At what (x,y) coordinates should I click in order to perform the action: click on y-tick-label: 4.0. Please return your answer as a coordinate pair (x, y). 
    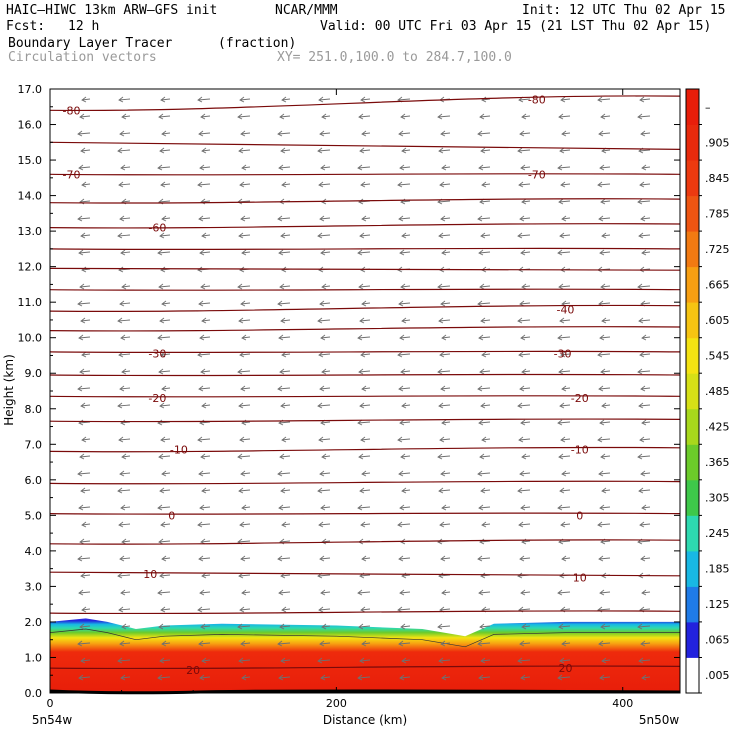
    Looking at the image, I should click on (34, 551).